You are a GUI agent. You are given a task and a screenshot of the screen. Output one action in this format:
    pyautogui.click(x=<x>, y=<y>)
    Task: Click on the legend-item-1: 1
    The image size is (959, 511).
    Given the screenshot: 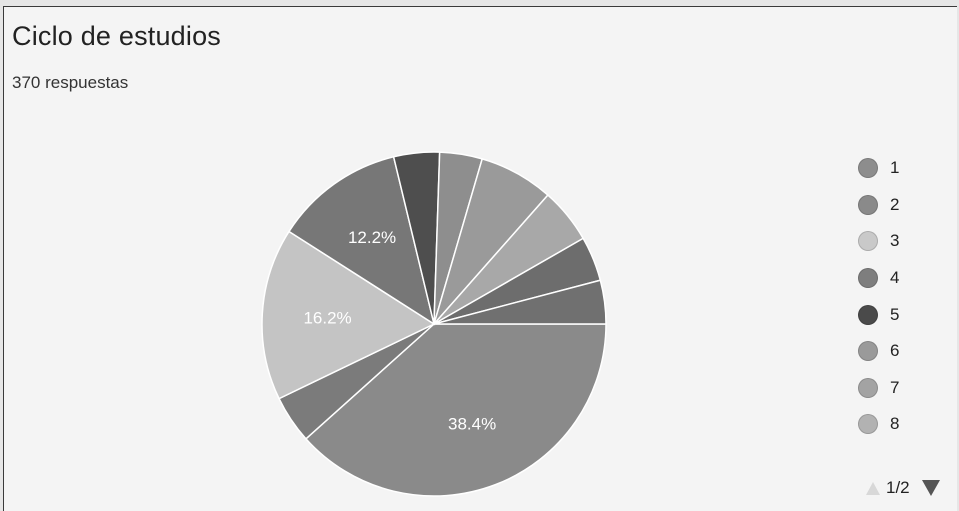 What is the action you would take?
    pyautogui.click(x=878, y=168)
    